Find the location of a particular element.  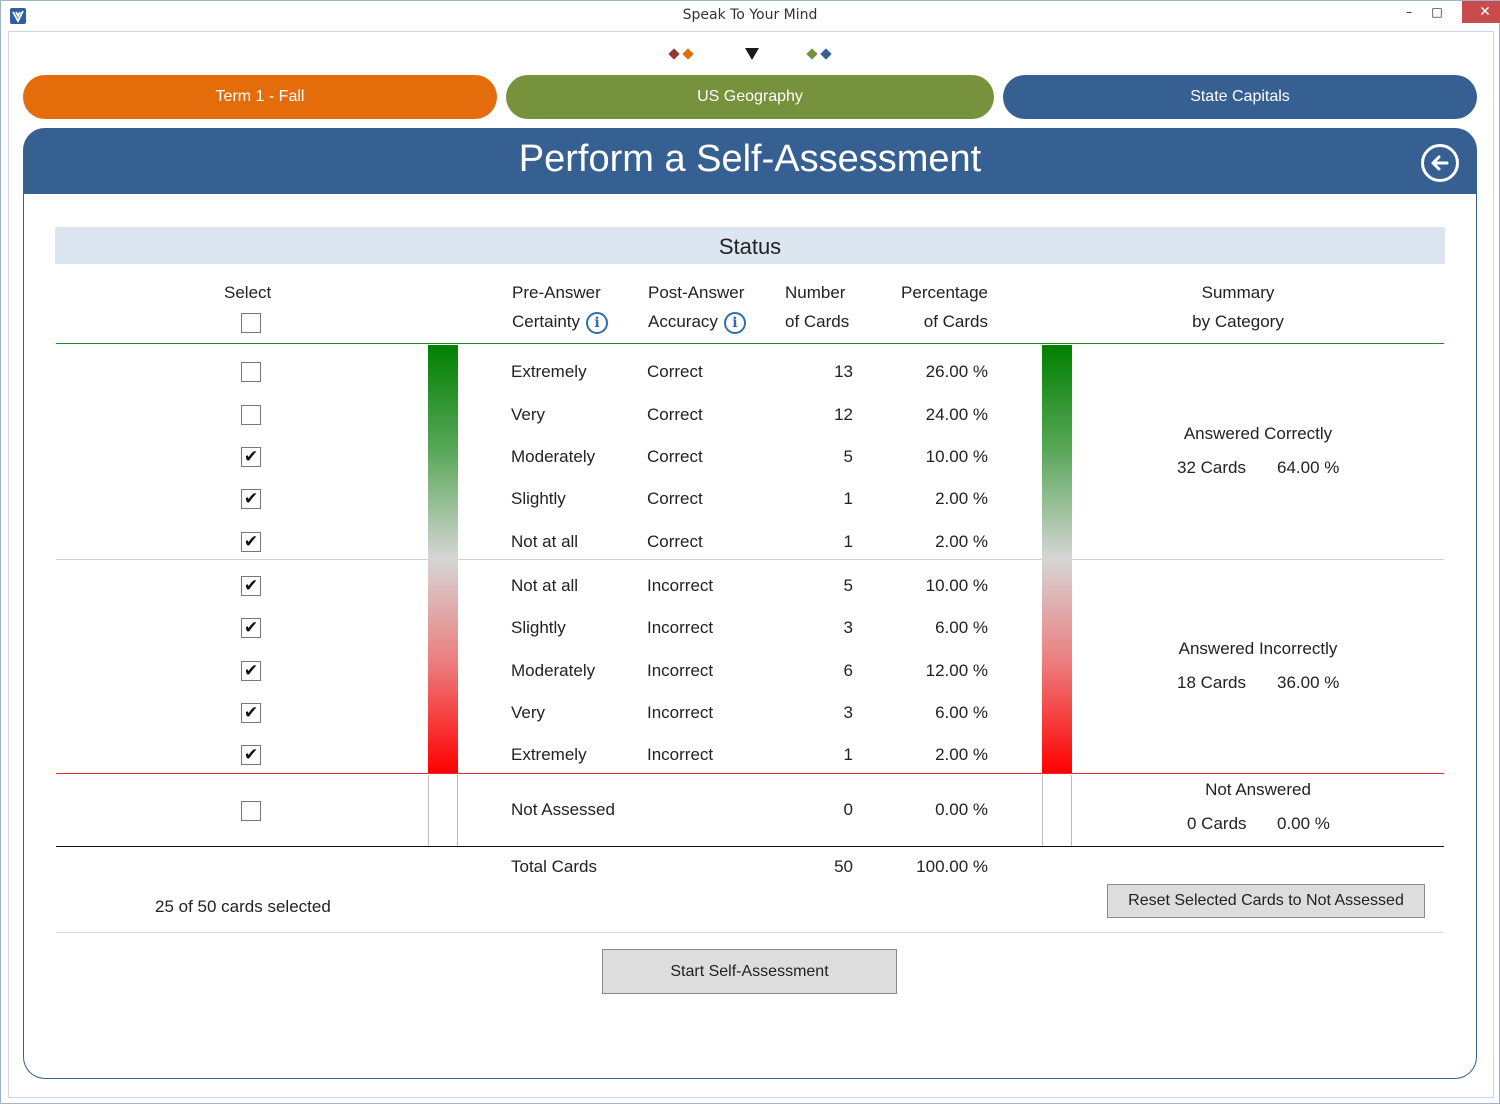

percentage-header: Percentage of Cards is located at coordinates (934, 307).